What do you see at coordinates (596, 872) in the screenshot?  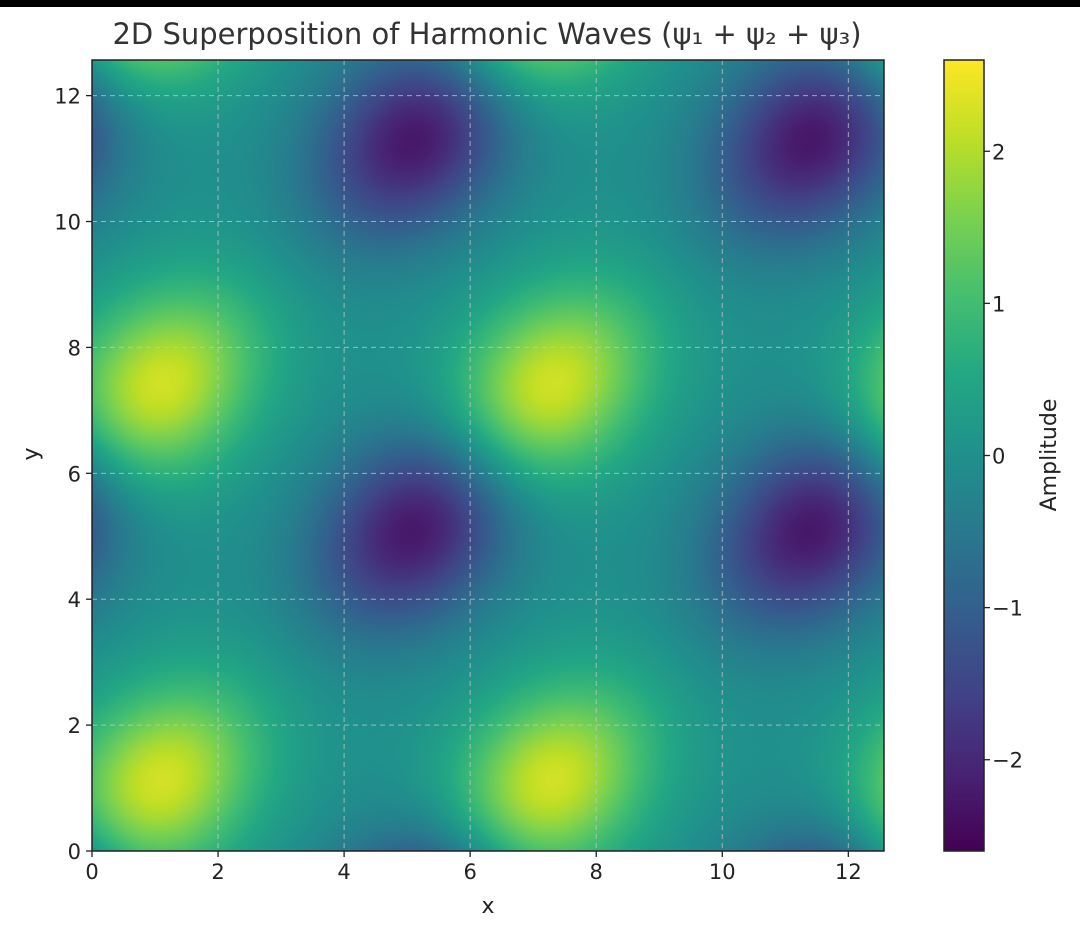 I see `x-tick-label-8: 8` at bounding box center [596, 872].